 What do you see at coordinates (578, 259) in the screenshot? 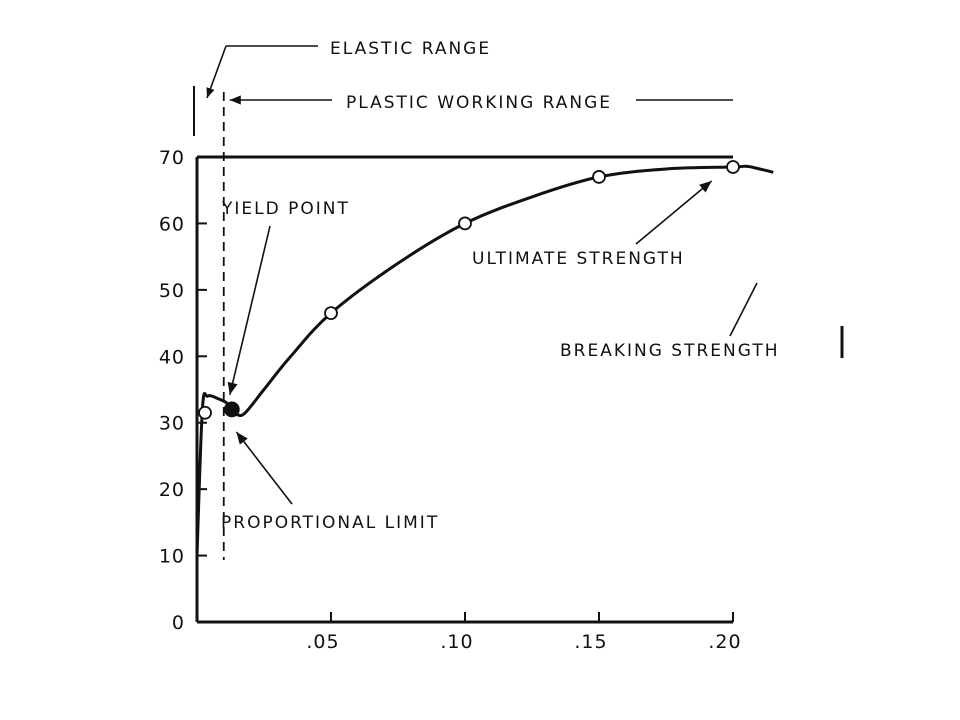
I see `ultimate-strength-label: ULTIMATE STRENGTH` at bounding box center [578, 259].